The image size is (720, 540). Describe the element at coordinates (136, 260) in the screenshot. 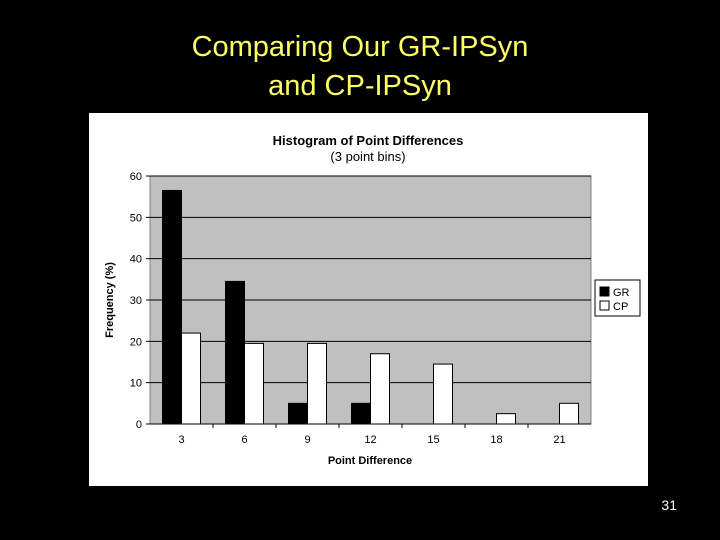

I see `y-tick-label: 40` at that location.